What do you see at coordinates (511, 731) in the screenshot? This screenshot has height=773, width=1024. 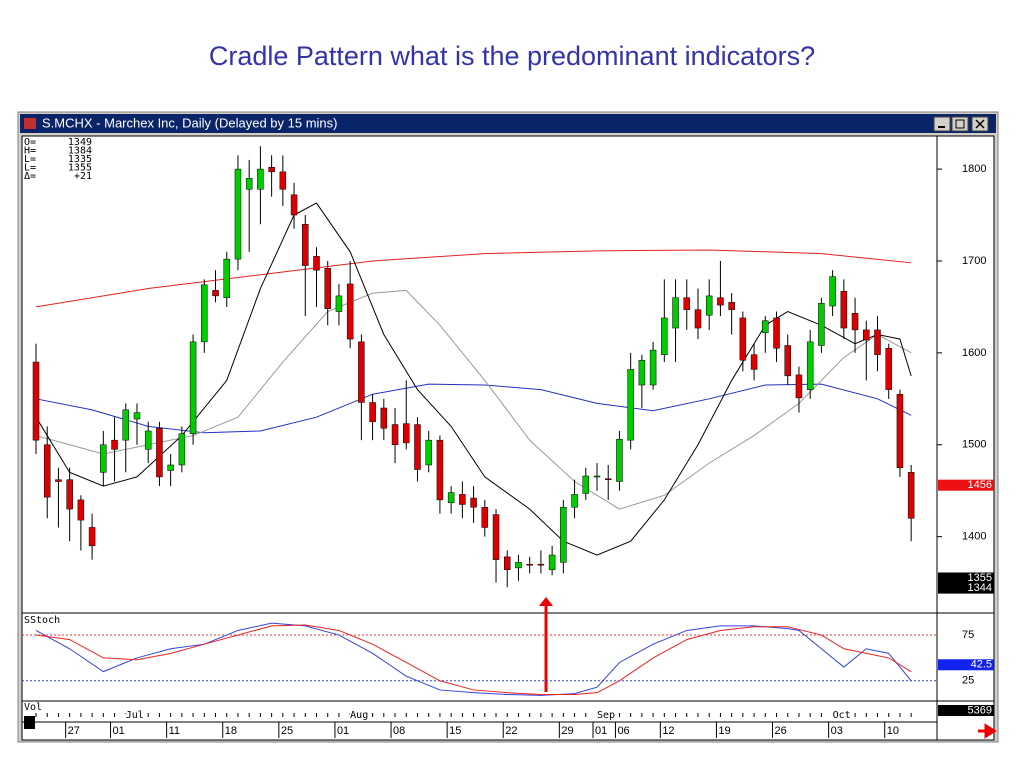 I see `date-label: 22` at bounding box center [511, 731].